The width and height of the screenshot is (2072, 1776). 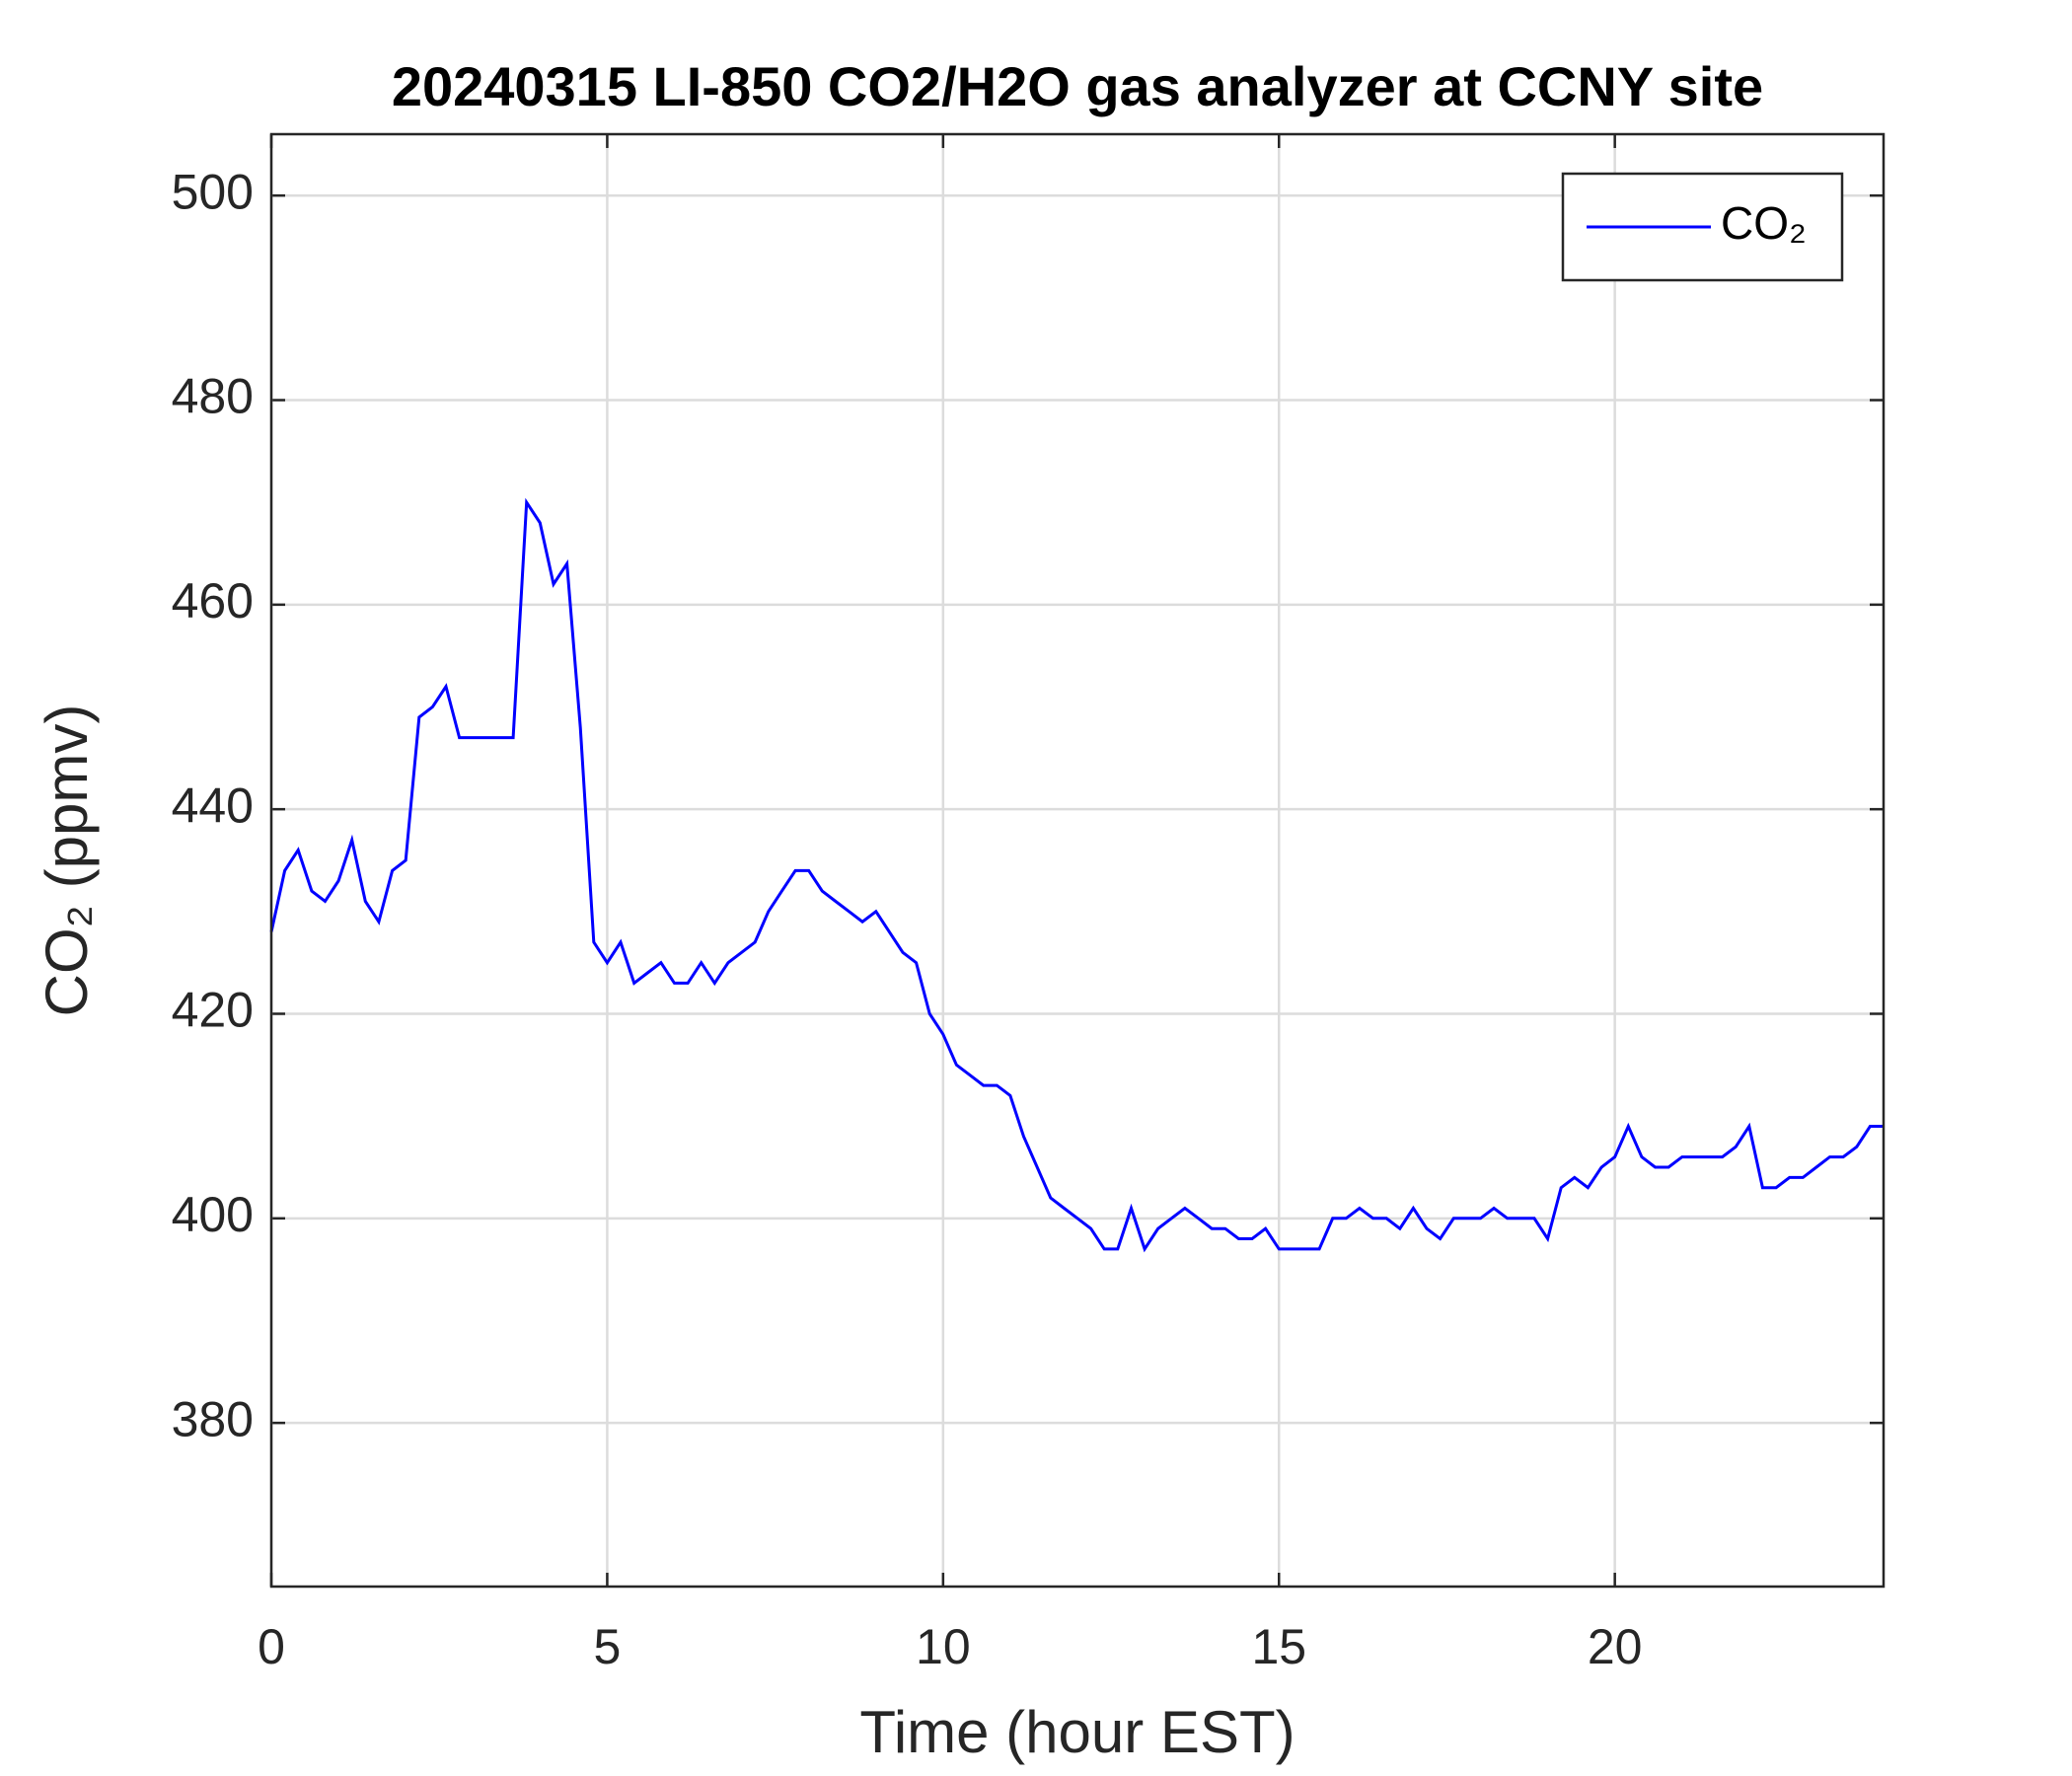 What do you see at coordinates (213, 1215) in the screenshot?
I see `y-tick-label: 400` at bounding box center [213, 1215].